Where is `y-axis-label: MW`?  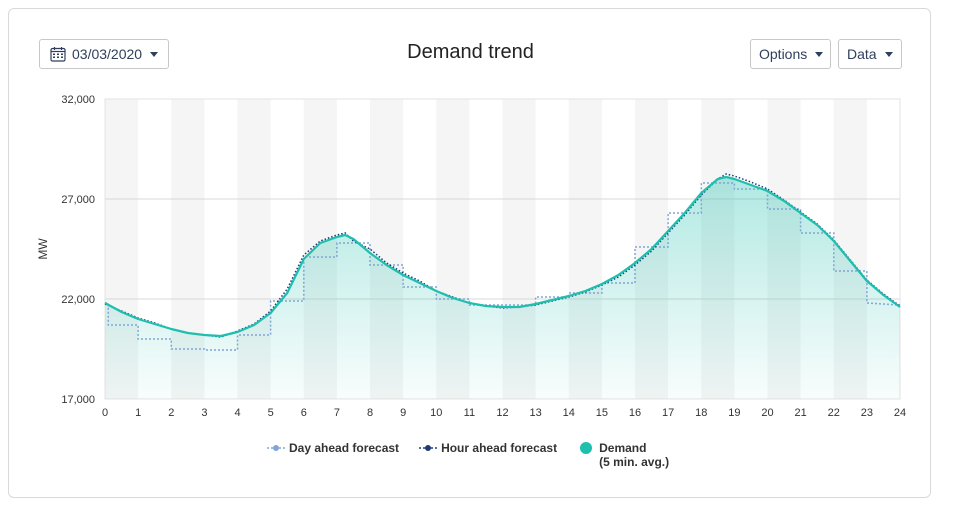
y-axis-label: MW is located at coordinates (43, 249).